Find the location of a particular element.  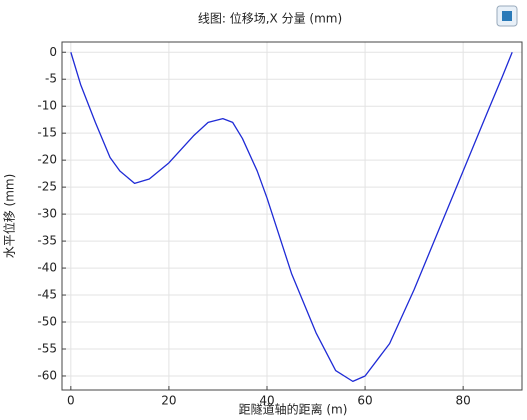

x-tick-label: 0 is located at coordinates (71, 401).